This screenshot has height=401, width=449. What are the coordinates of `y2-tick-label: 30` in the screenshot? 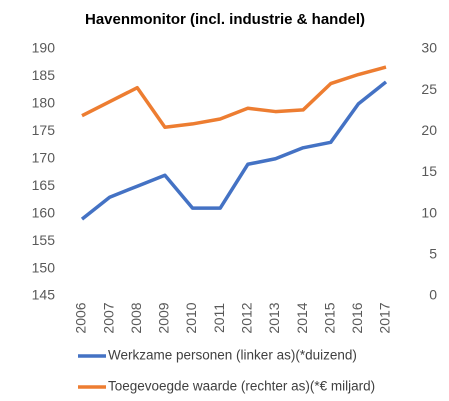 It's located at (429, 48).